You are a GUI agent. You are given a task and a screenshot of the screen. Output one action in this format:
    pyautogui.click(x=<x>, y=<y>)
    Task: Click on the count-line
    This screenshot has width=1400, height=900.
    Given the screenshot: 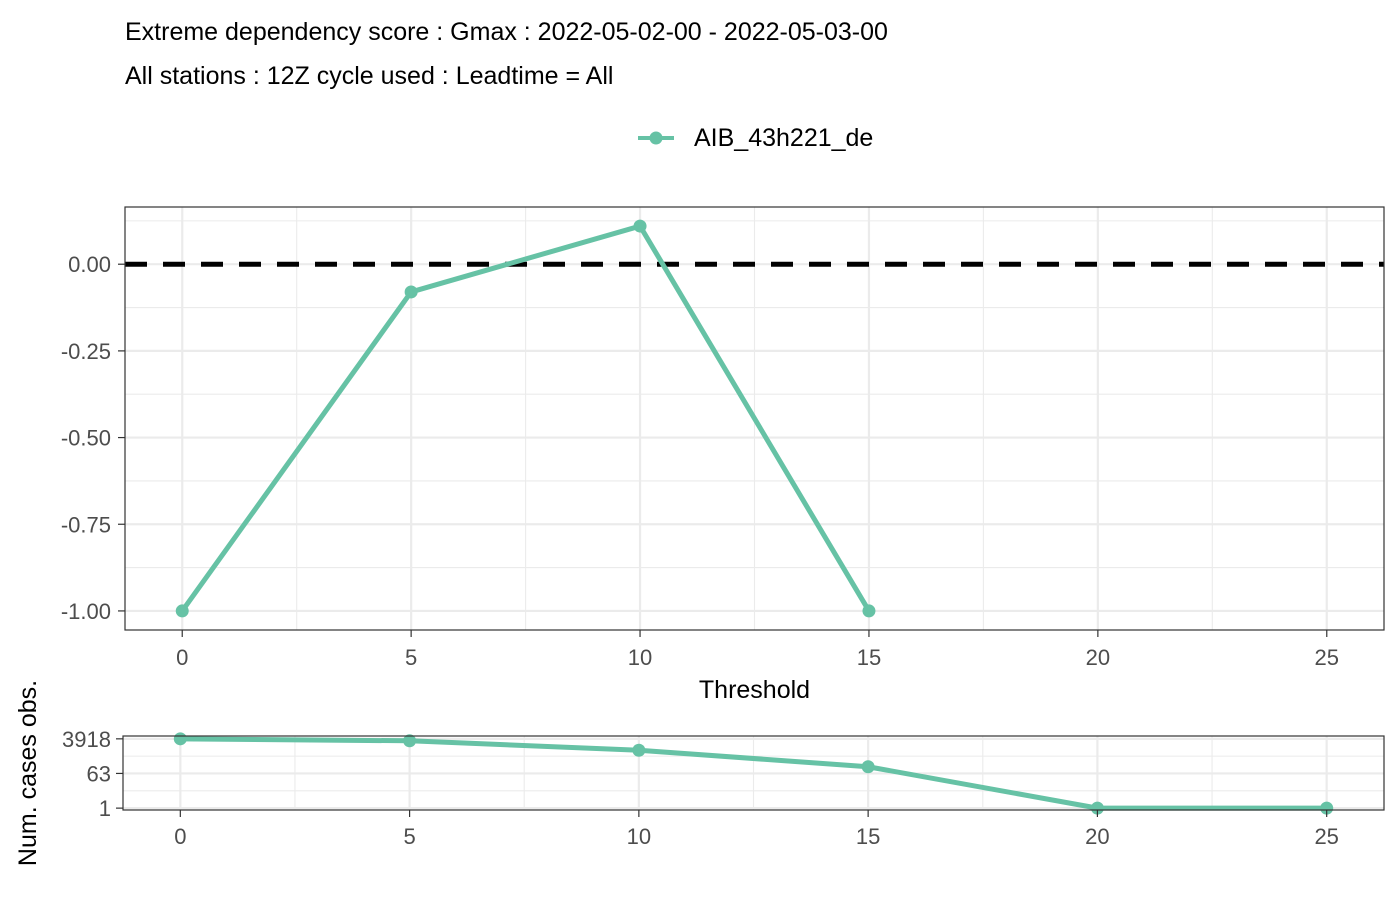 What is the action you would take?
    pyautogui.click(x=753, y=773)
    